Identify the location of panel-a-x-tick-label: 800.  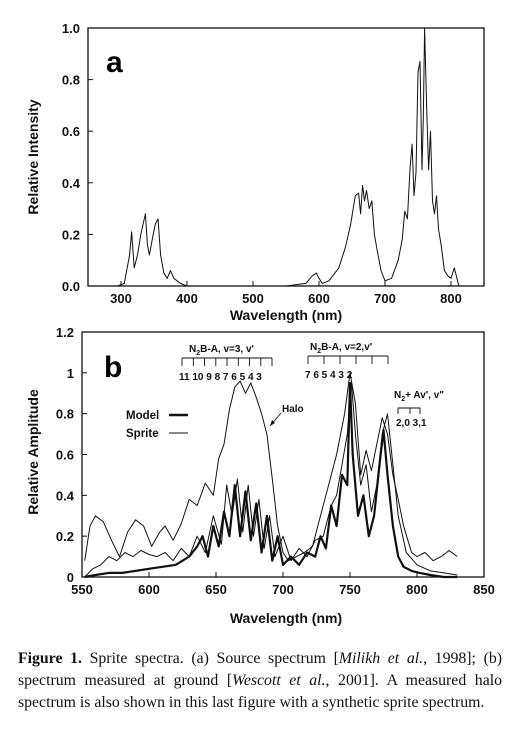
(451, 298).